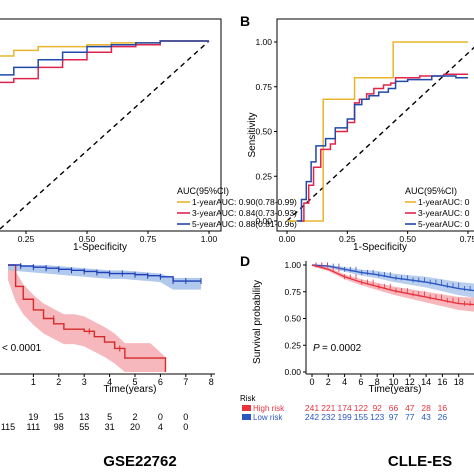  I want to click on panel-c-xtick-label: 2, so click(58, 382).